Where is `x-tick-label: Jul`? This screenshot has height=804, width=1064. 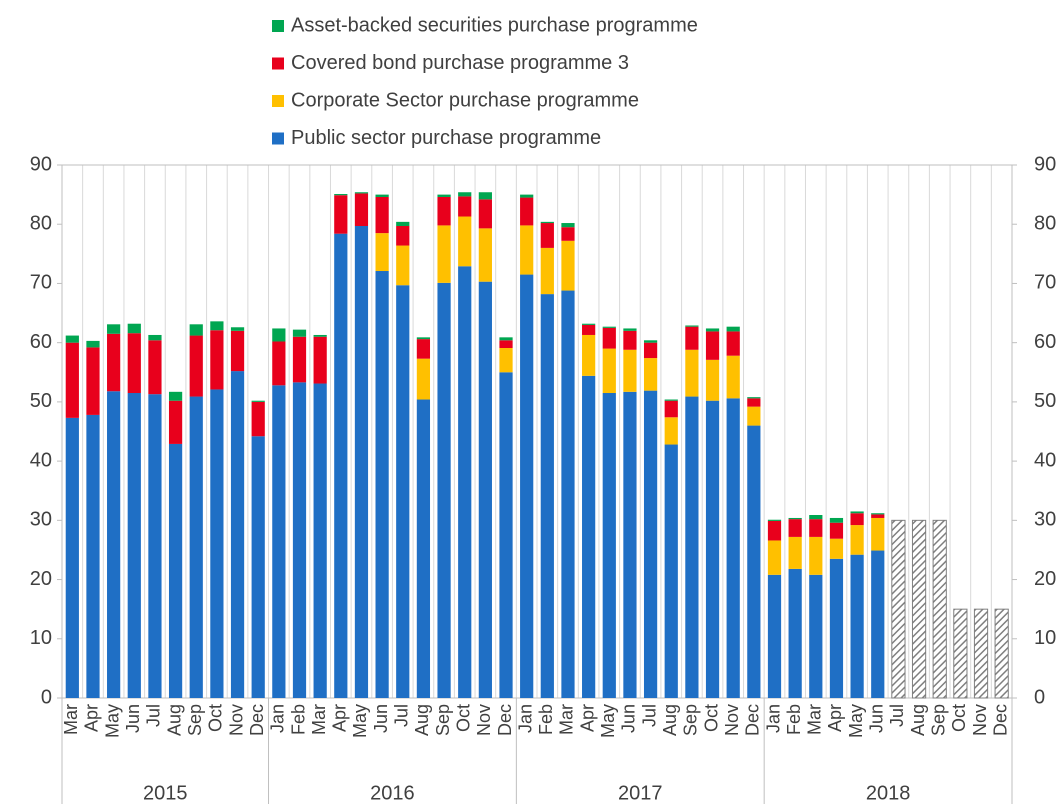
x-tick-label: Jul is located at coordinates (649, 715).